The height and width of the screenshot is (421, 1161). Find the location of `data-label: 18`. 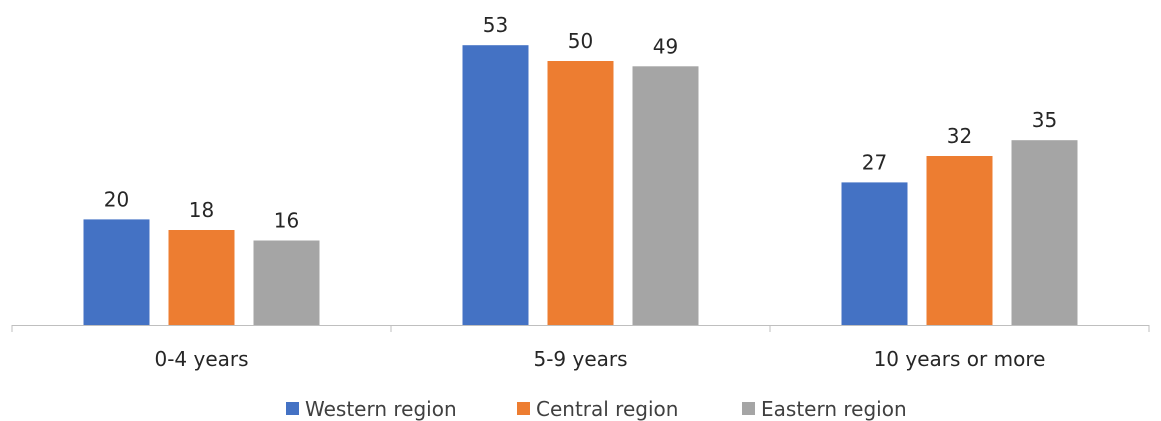

data-label: 18 is located at coordinates (201, 210).